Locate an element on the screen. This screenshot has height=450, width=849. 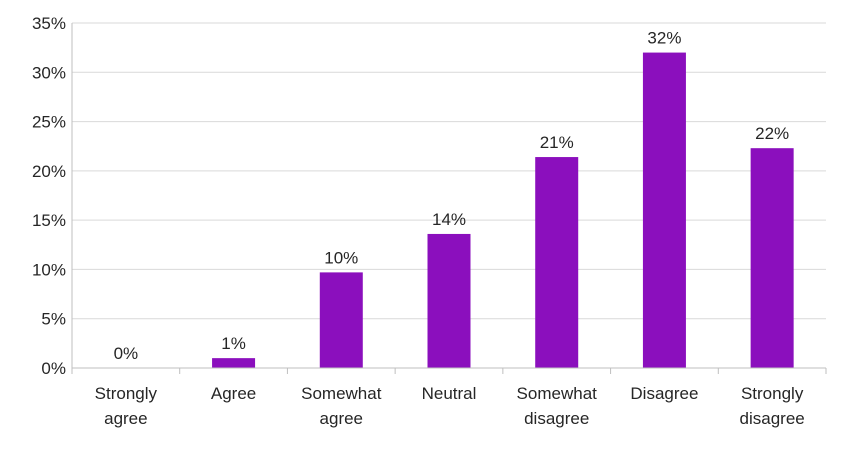
data-label: 32% is located at coordinates (664, 38).